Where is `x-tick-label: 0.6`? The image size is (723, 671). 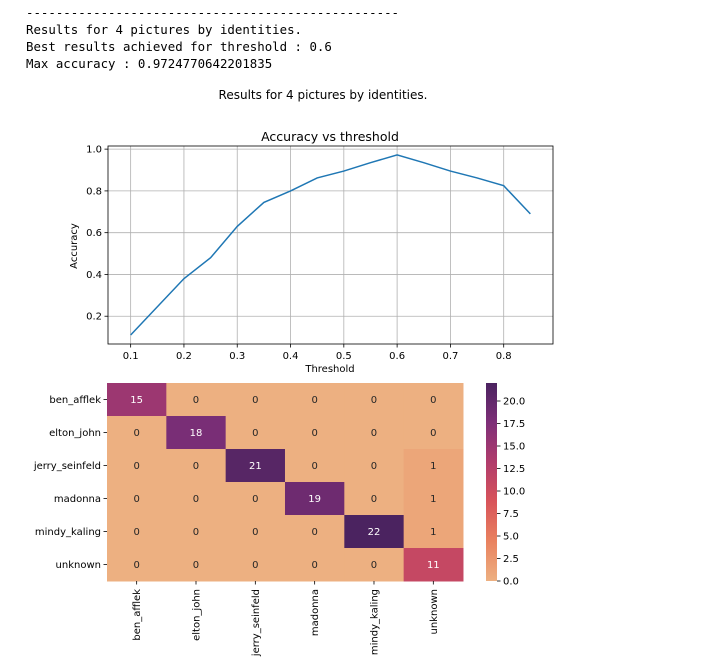
x-tick-label: 0.6 is located at coordinates (397, 356).